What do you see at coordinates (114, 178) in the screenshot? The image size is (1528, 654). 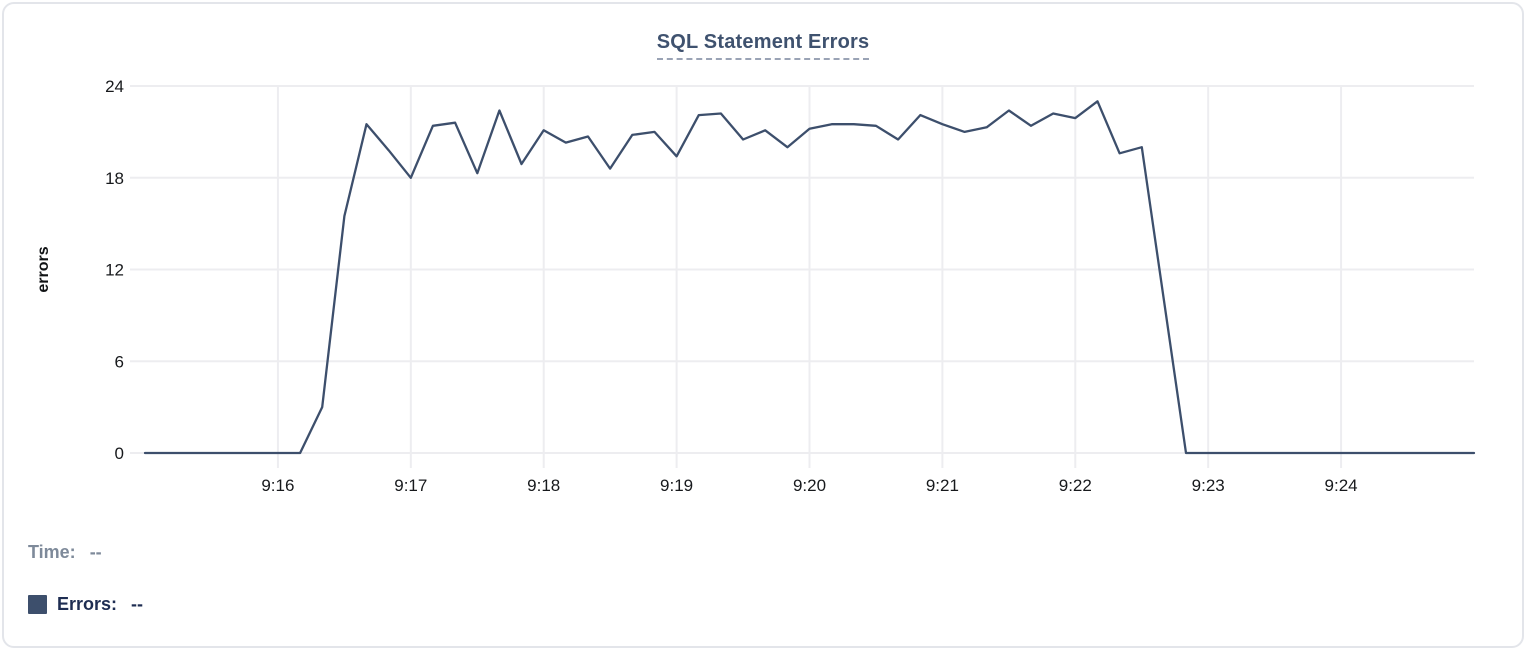 I see `svg-text: 18` at bounding box center [114, 178].